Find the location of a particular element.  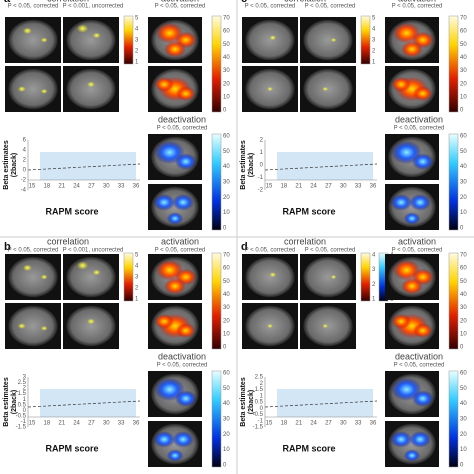

y-tick-label: 1.5 is located at coordinates (259, 390).